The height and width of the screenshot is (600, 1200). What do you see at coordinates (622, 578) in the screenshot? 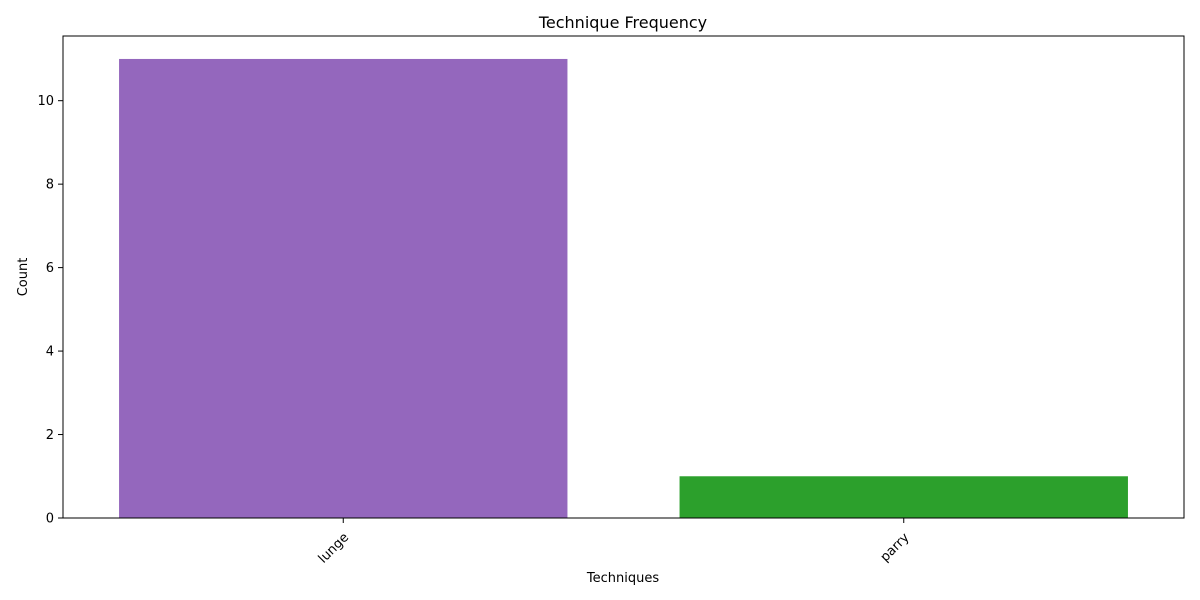
I see `x-axis-label: Techniques` at bounding box center [622, 578].